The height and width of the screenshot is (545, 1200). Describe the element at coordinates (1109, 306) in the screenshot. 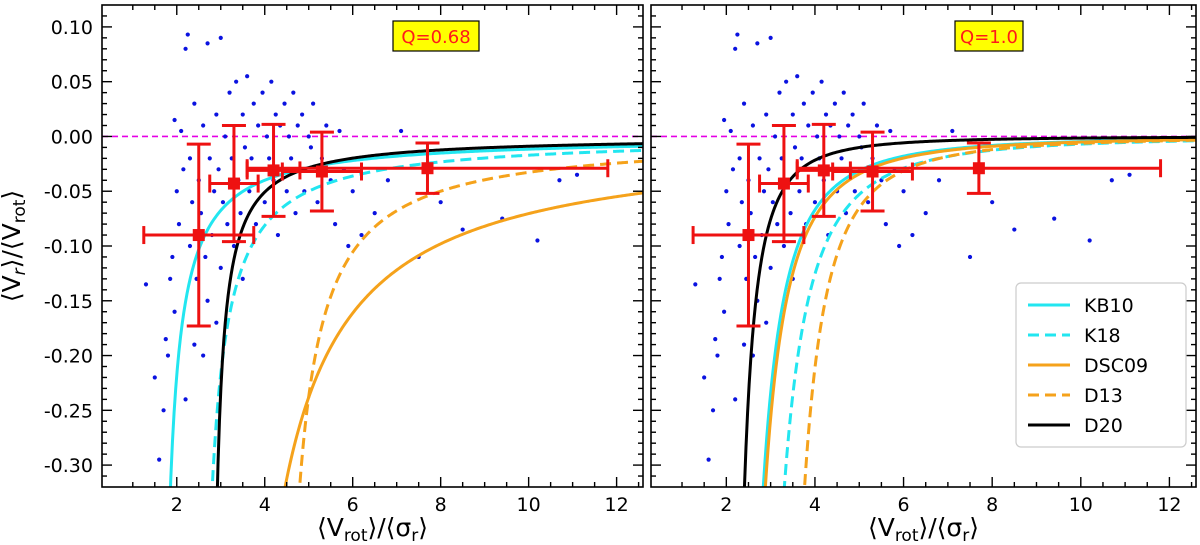

I see `legend-label: KB10` at that location.